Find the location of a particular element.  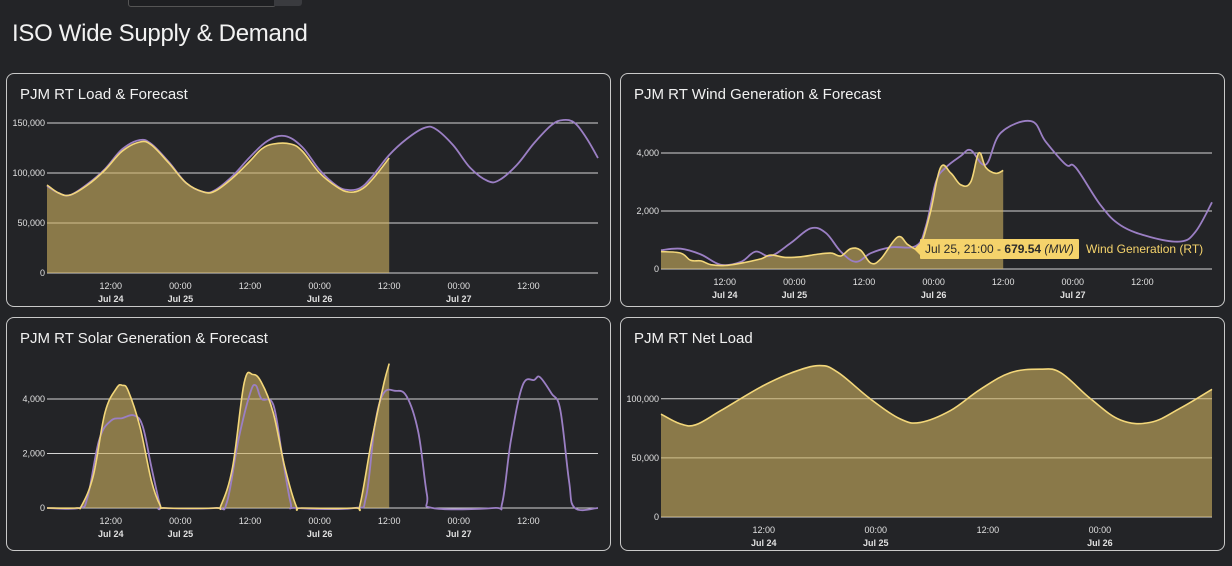

chart-tooltip: Jul 25, 21:00 - 679.54 (MW) is located at coordinates (996, 249).